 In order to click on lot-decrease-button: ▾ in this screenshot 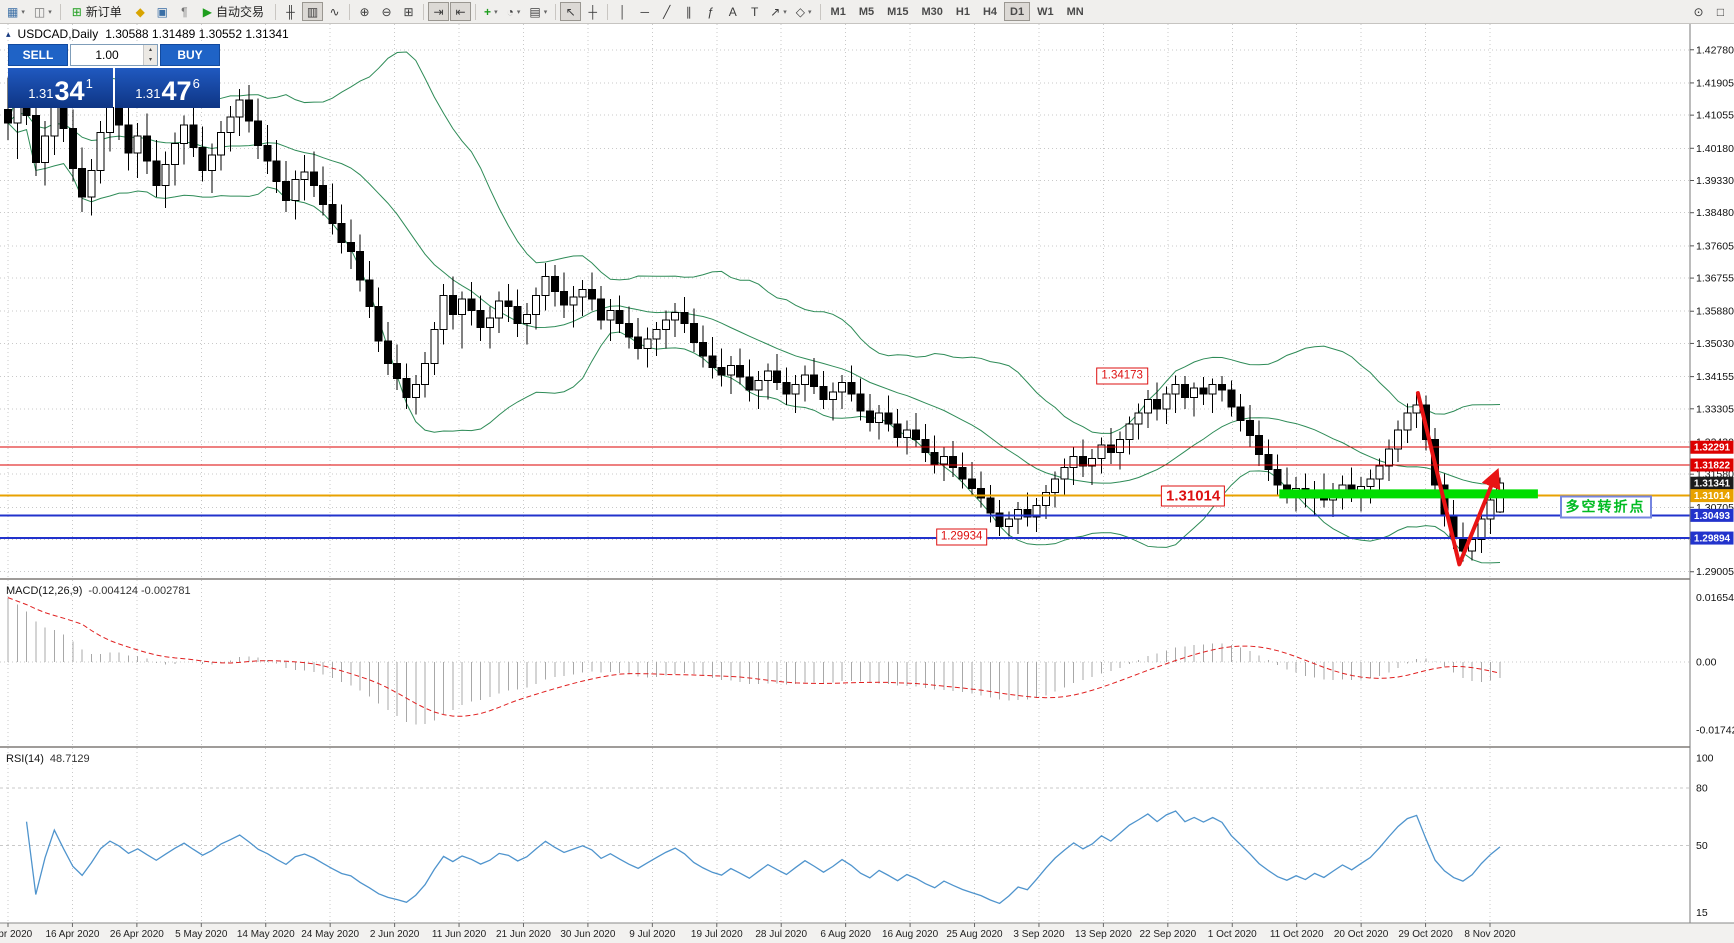, I will do `click(150, 60)`.